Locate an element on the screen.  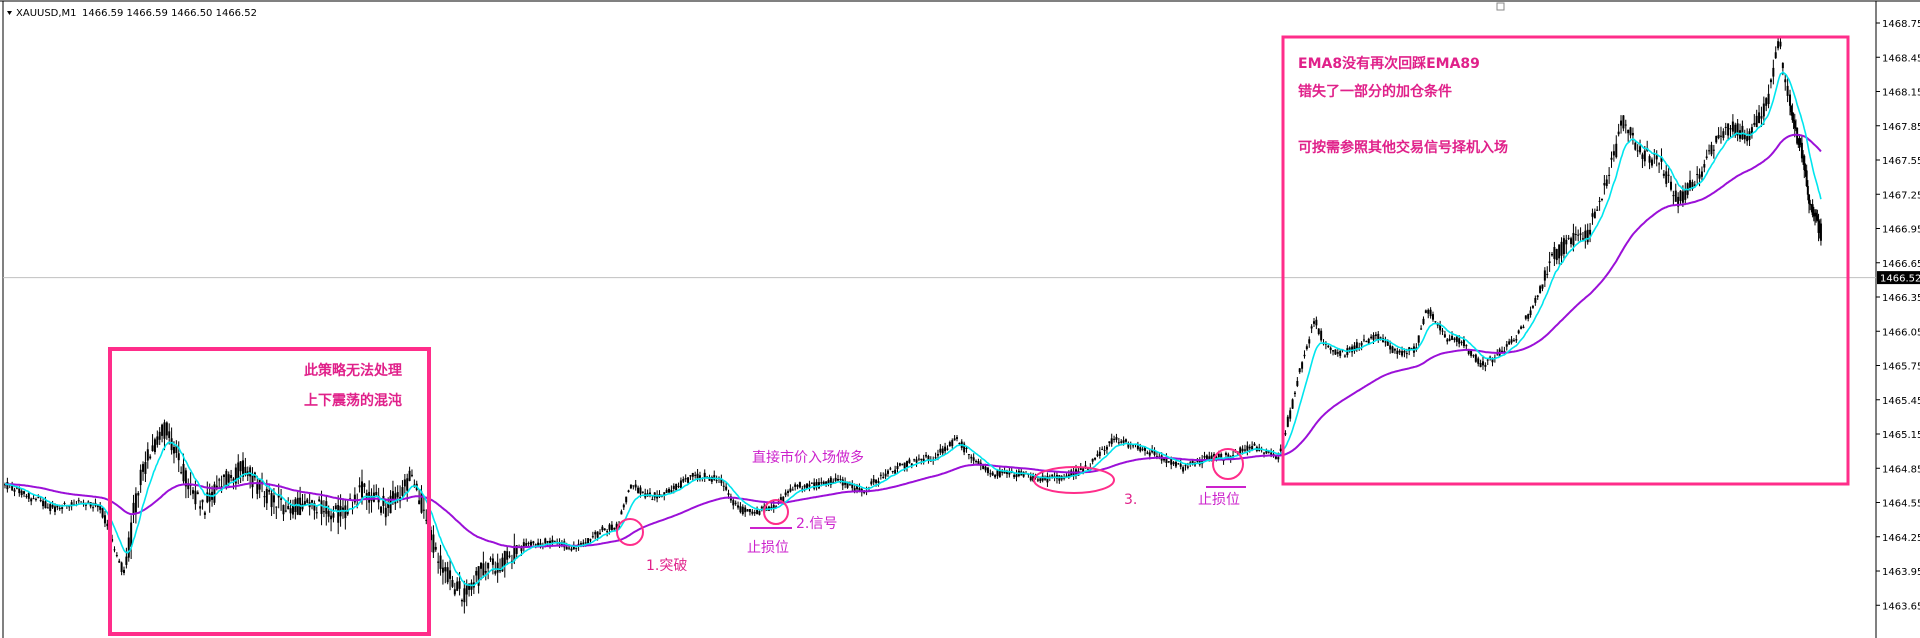
current-price-tag-text: 1466.52 is located at coordinates (1900, 279).